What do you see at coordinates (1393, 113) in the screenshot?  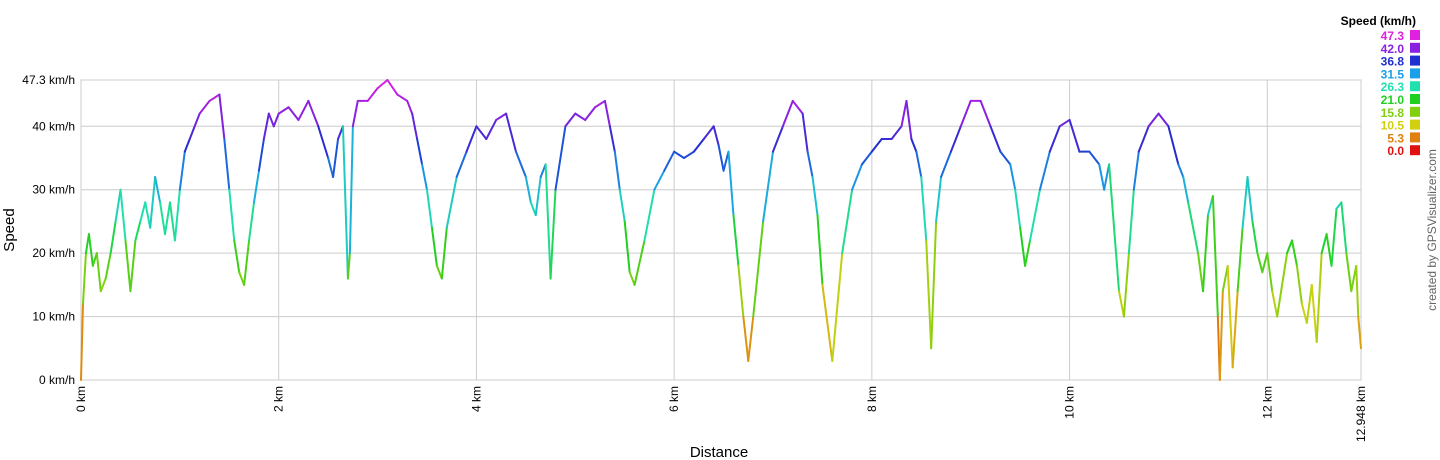 I see `legend-value: 15.8` at bounding box center [1393, 113].